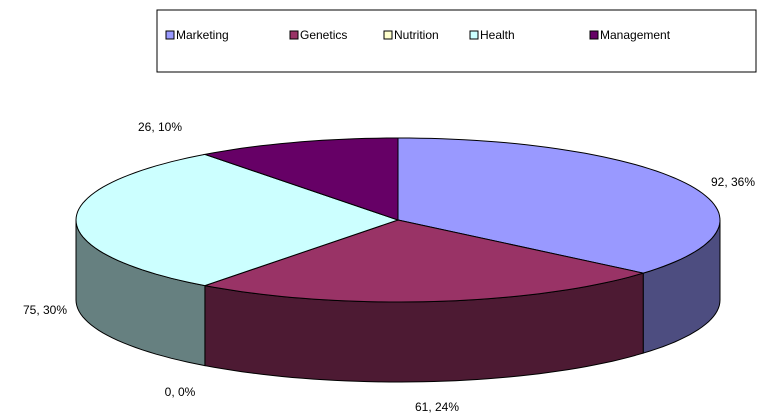 The width and height of the screenshot is (757, 415). Describe the element at coordinates (323, 35) in the screenshot. I see `legend-label: Genetics` at that location.